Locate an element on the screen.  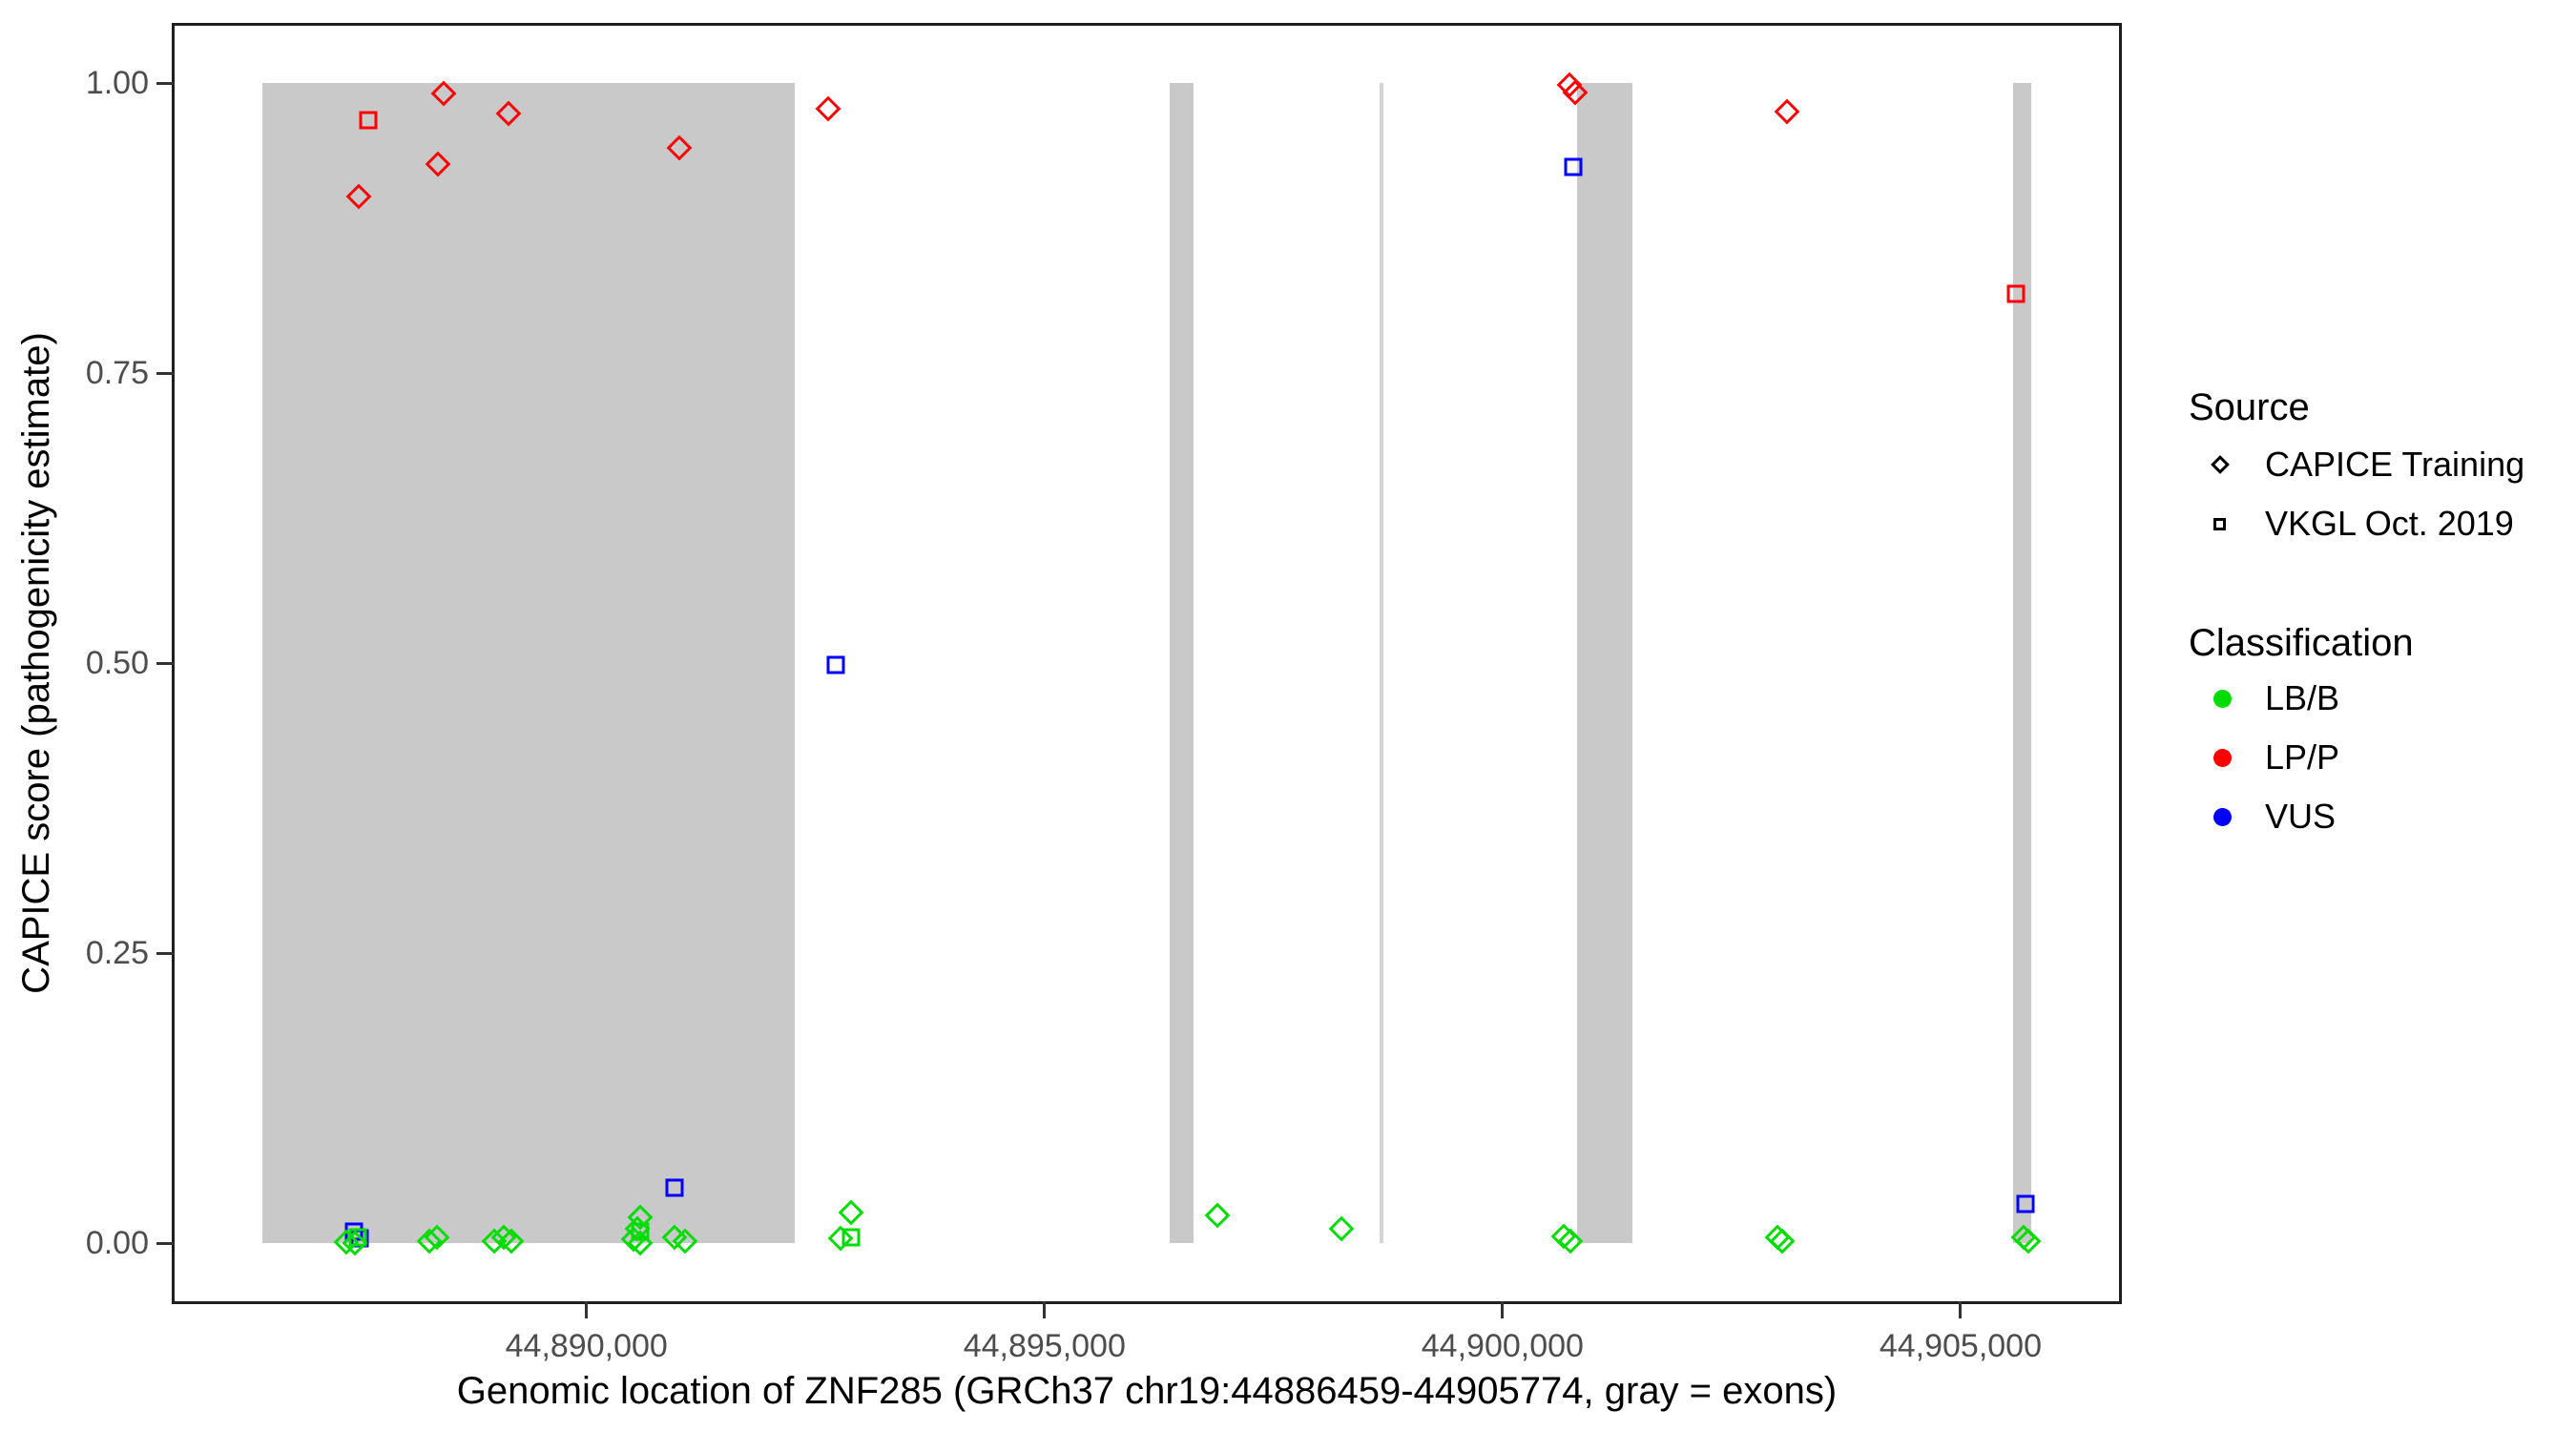
y-axis-tick-label: 0.50 is located at coordinates (117, 663).